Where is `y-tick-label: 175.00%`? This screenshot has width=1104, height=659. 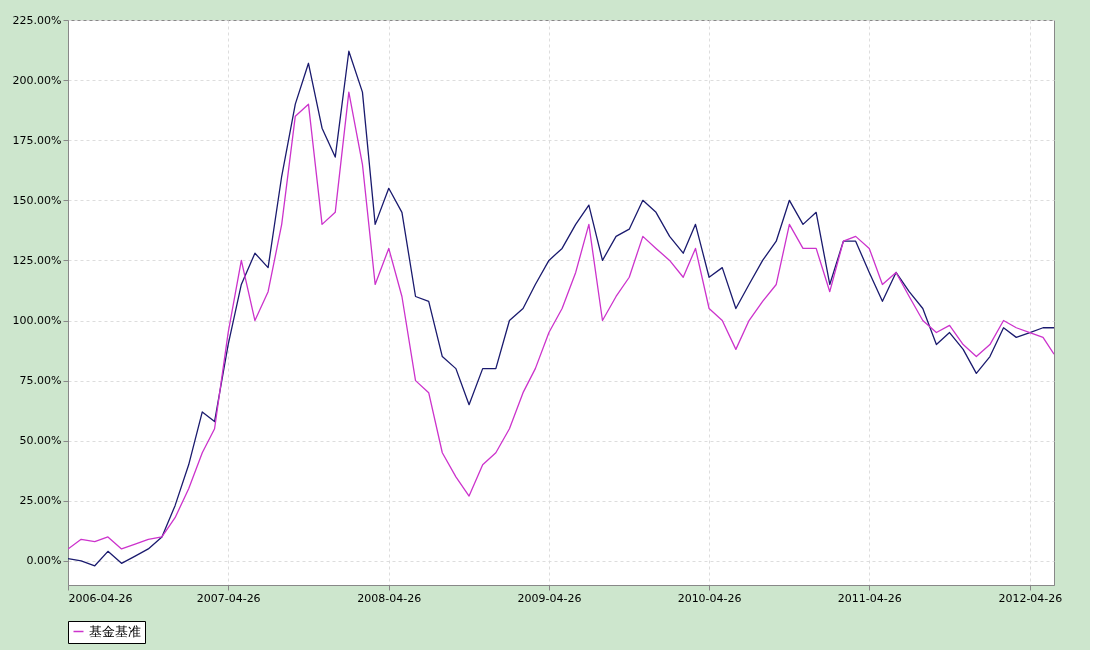
y-tick-label: 175.00% is located at coordinates (37, 140).